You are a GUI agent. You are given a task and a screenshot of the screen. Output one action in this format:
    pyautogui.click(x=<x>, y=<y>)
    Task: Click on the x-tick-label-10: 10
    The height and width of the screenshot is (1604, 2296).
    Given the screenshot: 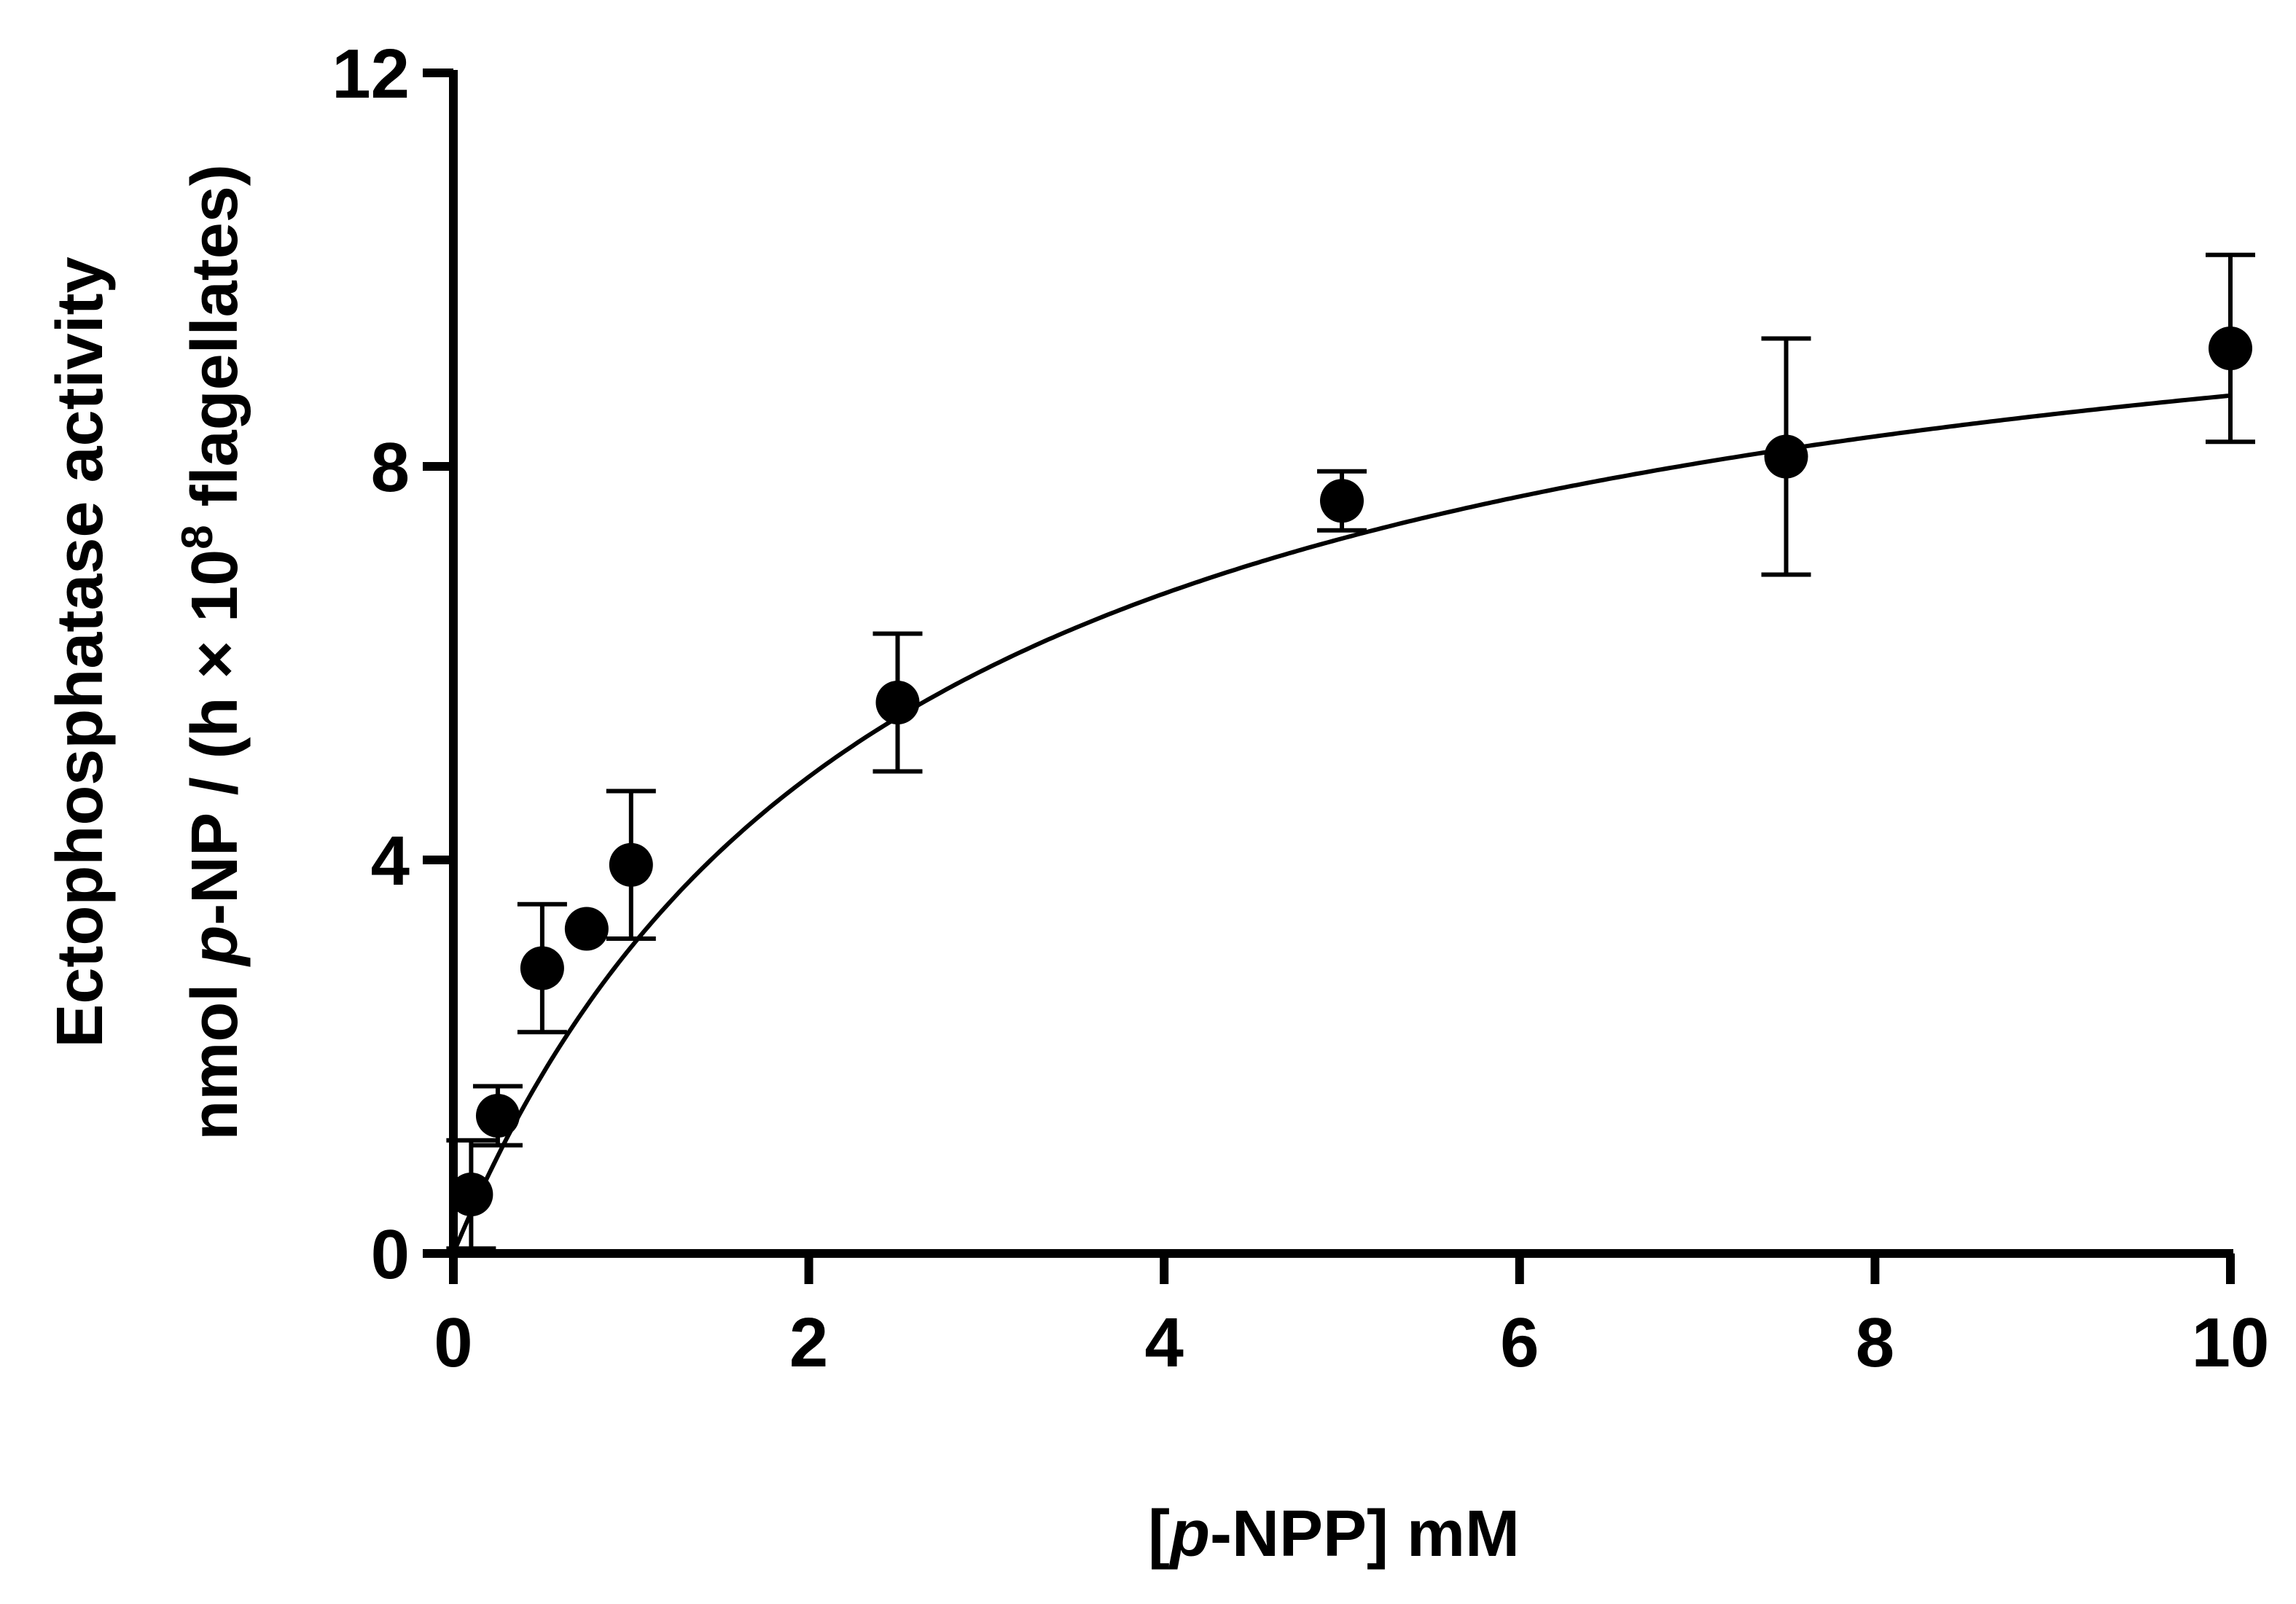 What is the action you would take?
    pyautogui.click(x=2231, y=1343)
    